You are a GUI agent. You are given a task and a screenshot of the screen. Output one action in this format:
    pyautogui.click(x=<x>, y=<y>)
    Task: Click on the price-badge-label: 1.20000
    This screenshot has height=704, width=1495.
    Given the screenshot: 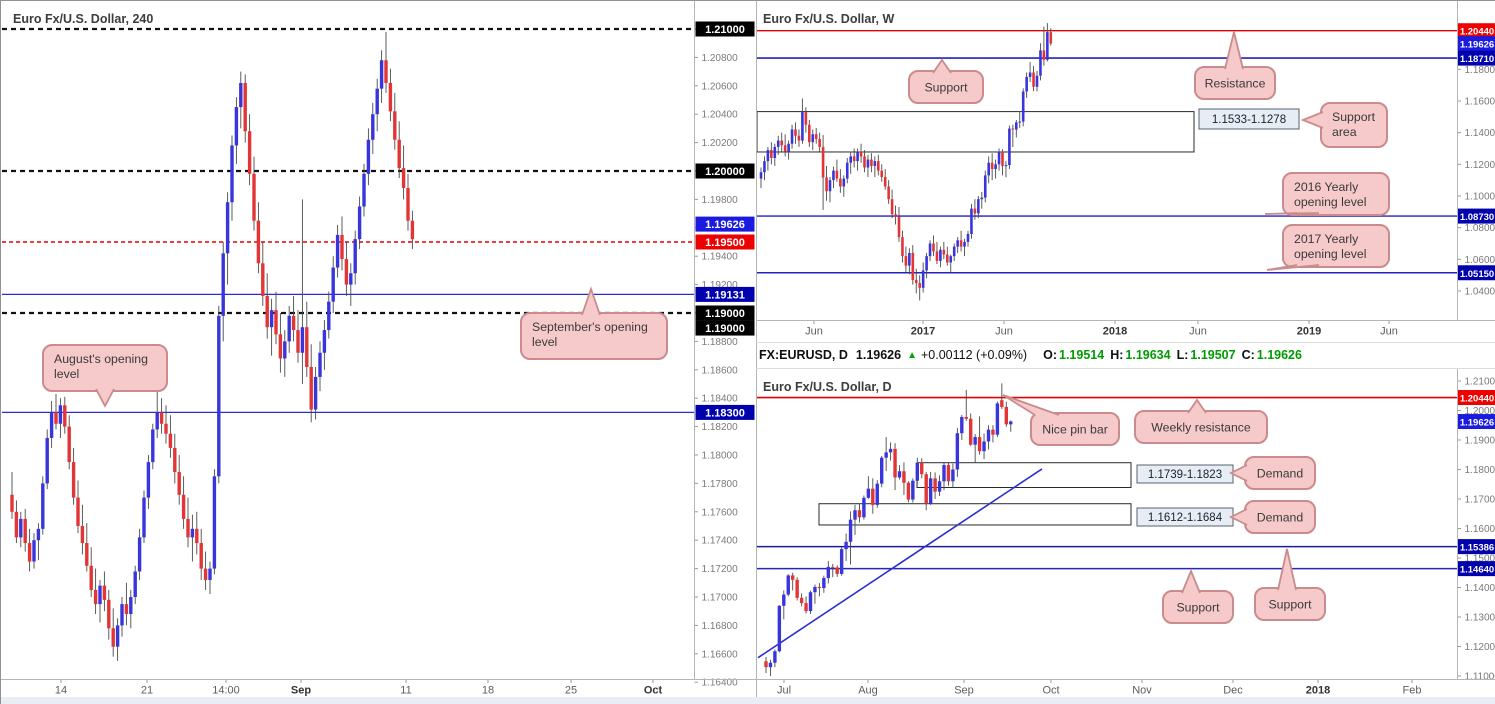 What is the action you would take?
    pyautogui.click(x=725, y=172)
    